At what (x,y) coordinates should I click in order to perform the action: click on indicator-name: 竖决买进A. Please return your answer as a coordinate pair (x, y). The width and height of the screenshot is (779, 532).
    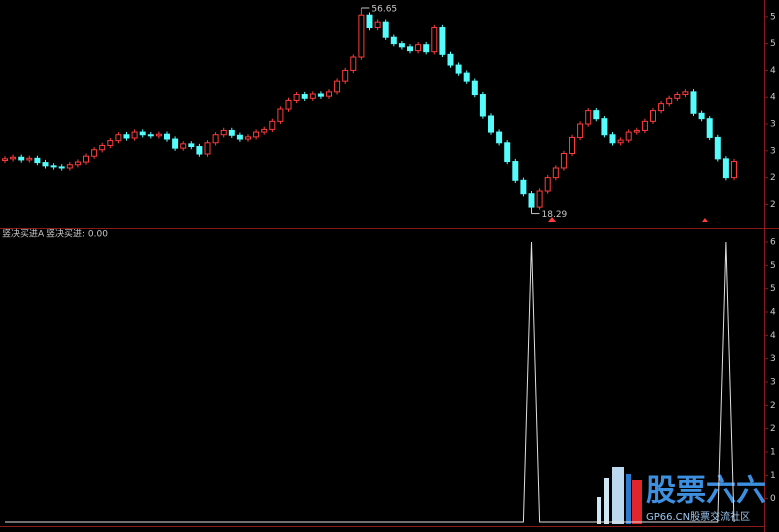
    Looking at the image, I should click on (23, 234).